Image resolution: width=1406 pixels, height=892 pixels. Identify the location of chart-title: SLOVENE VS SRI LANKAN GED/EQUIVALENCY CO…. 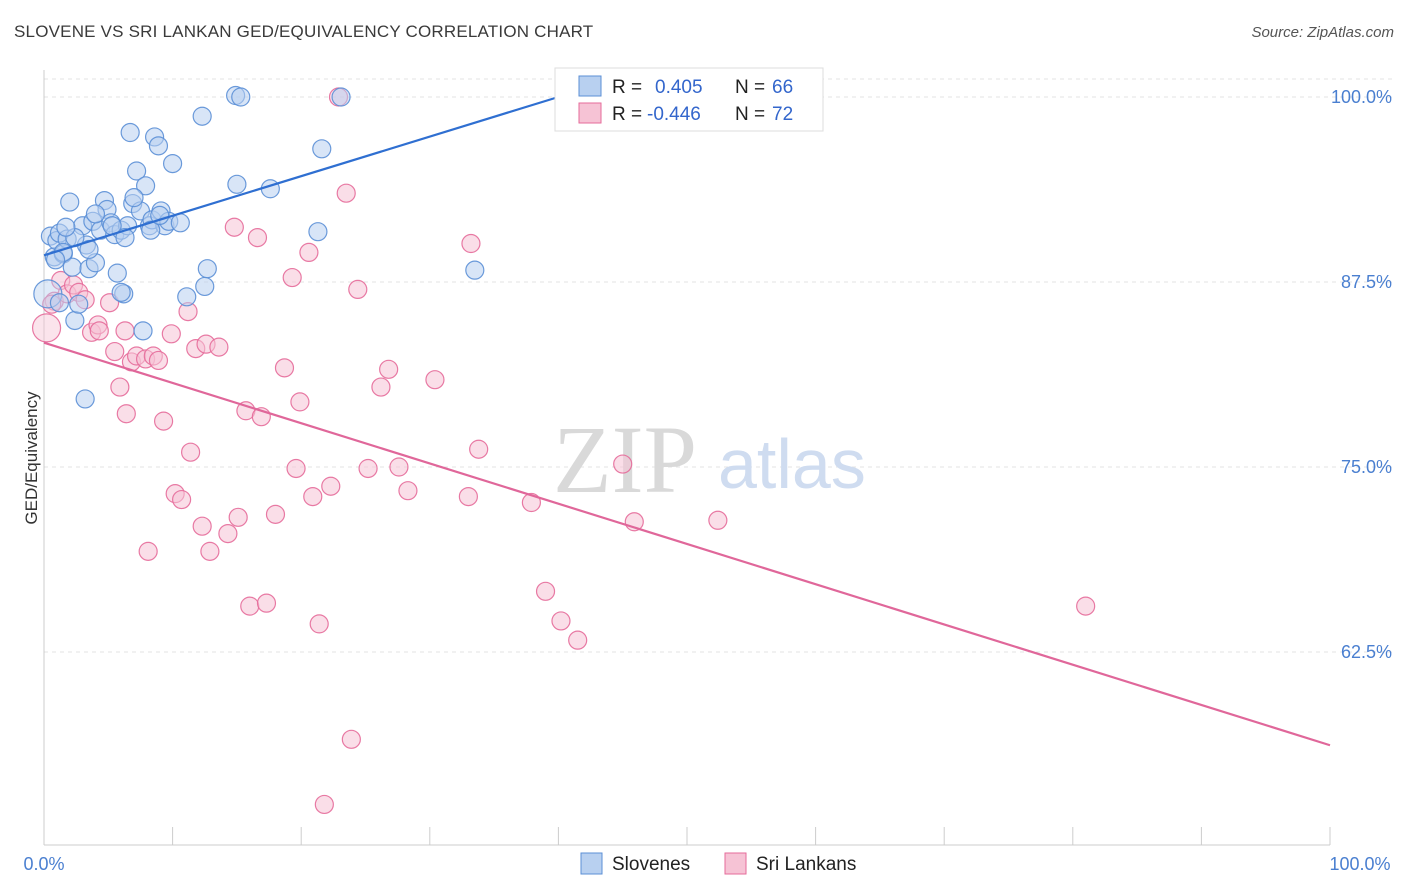
(304, 31).